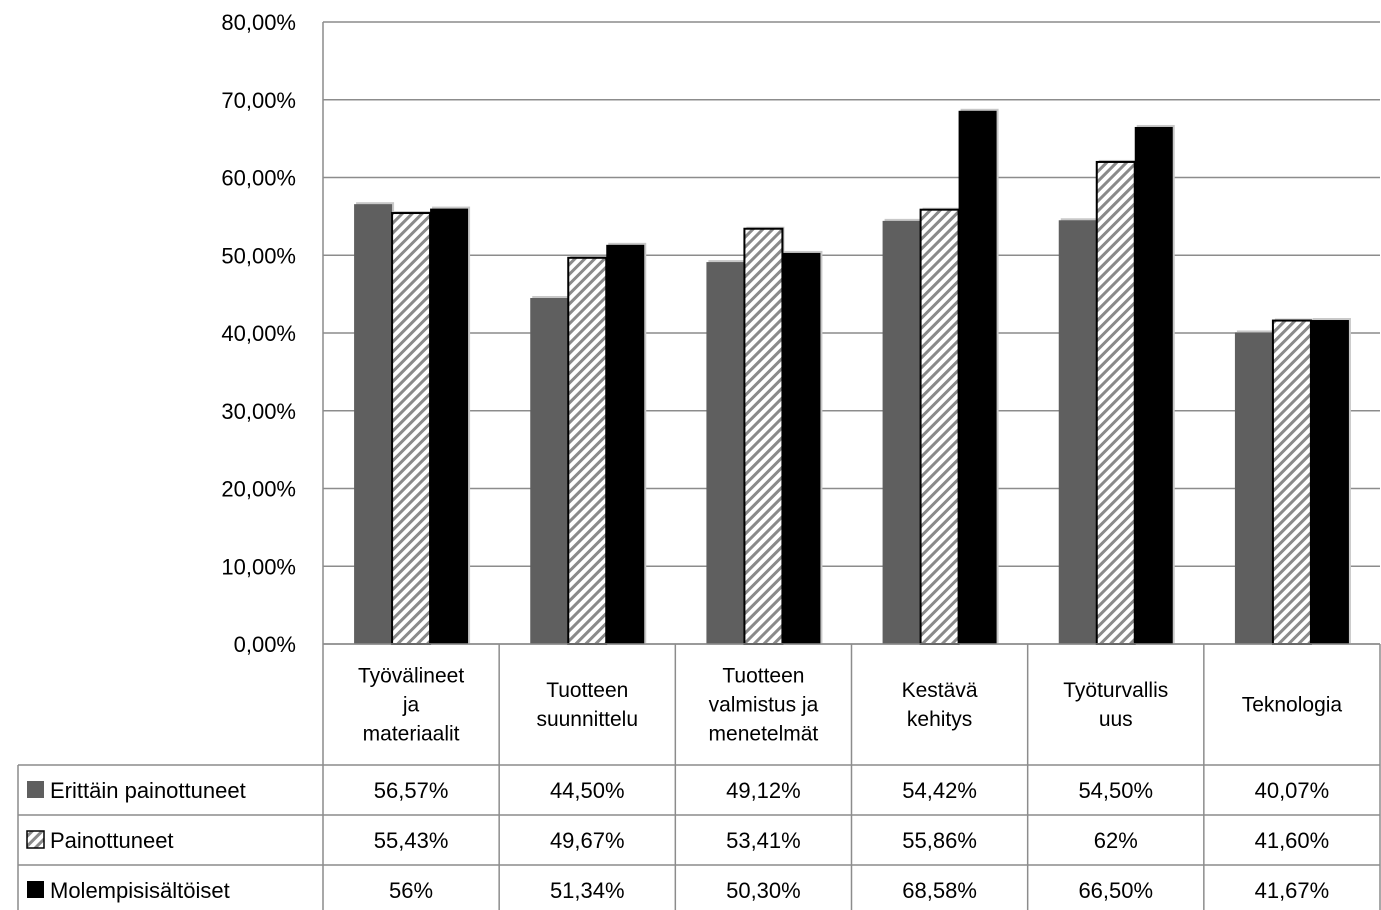  What do you see at coordinates (258, 566) in the screenshot?
I see `y-tick-label: 10,00%` at bounding box center [258, 566].